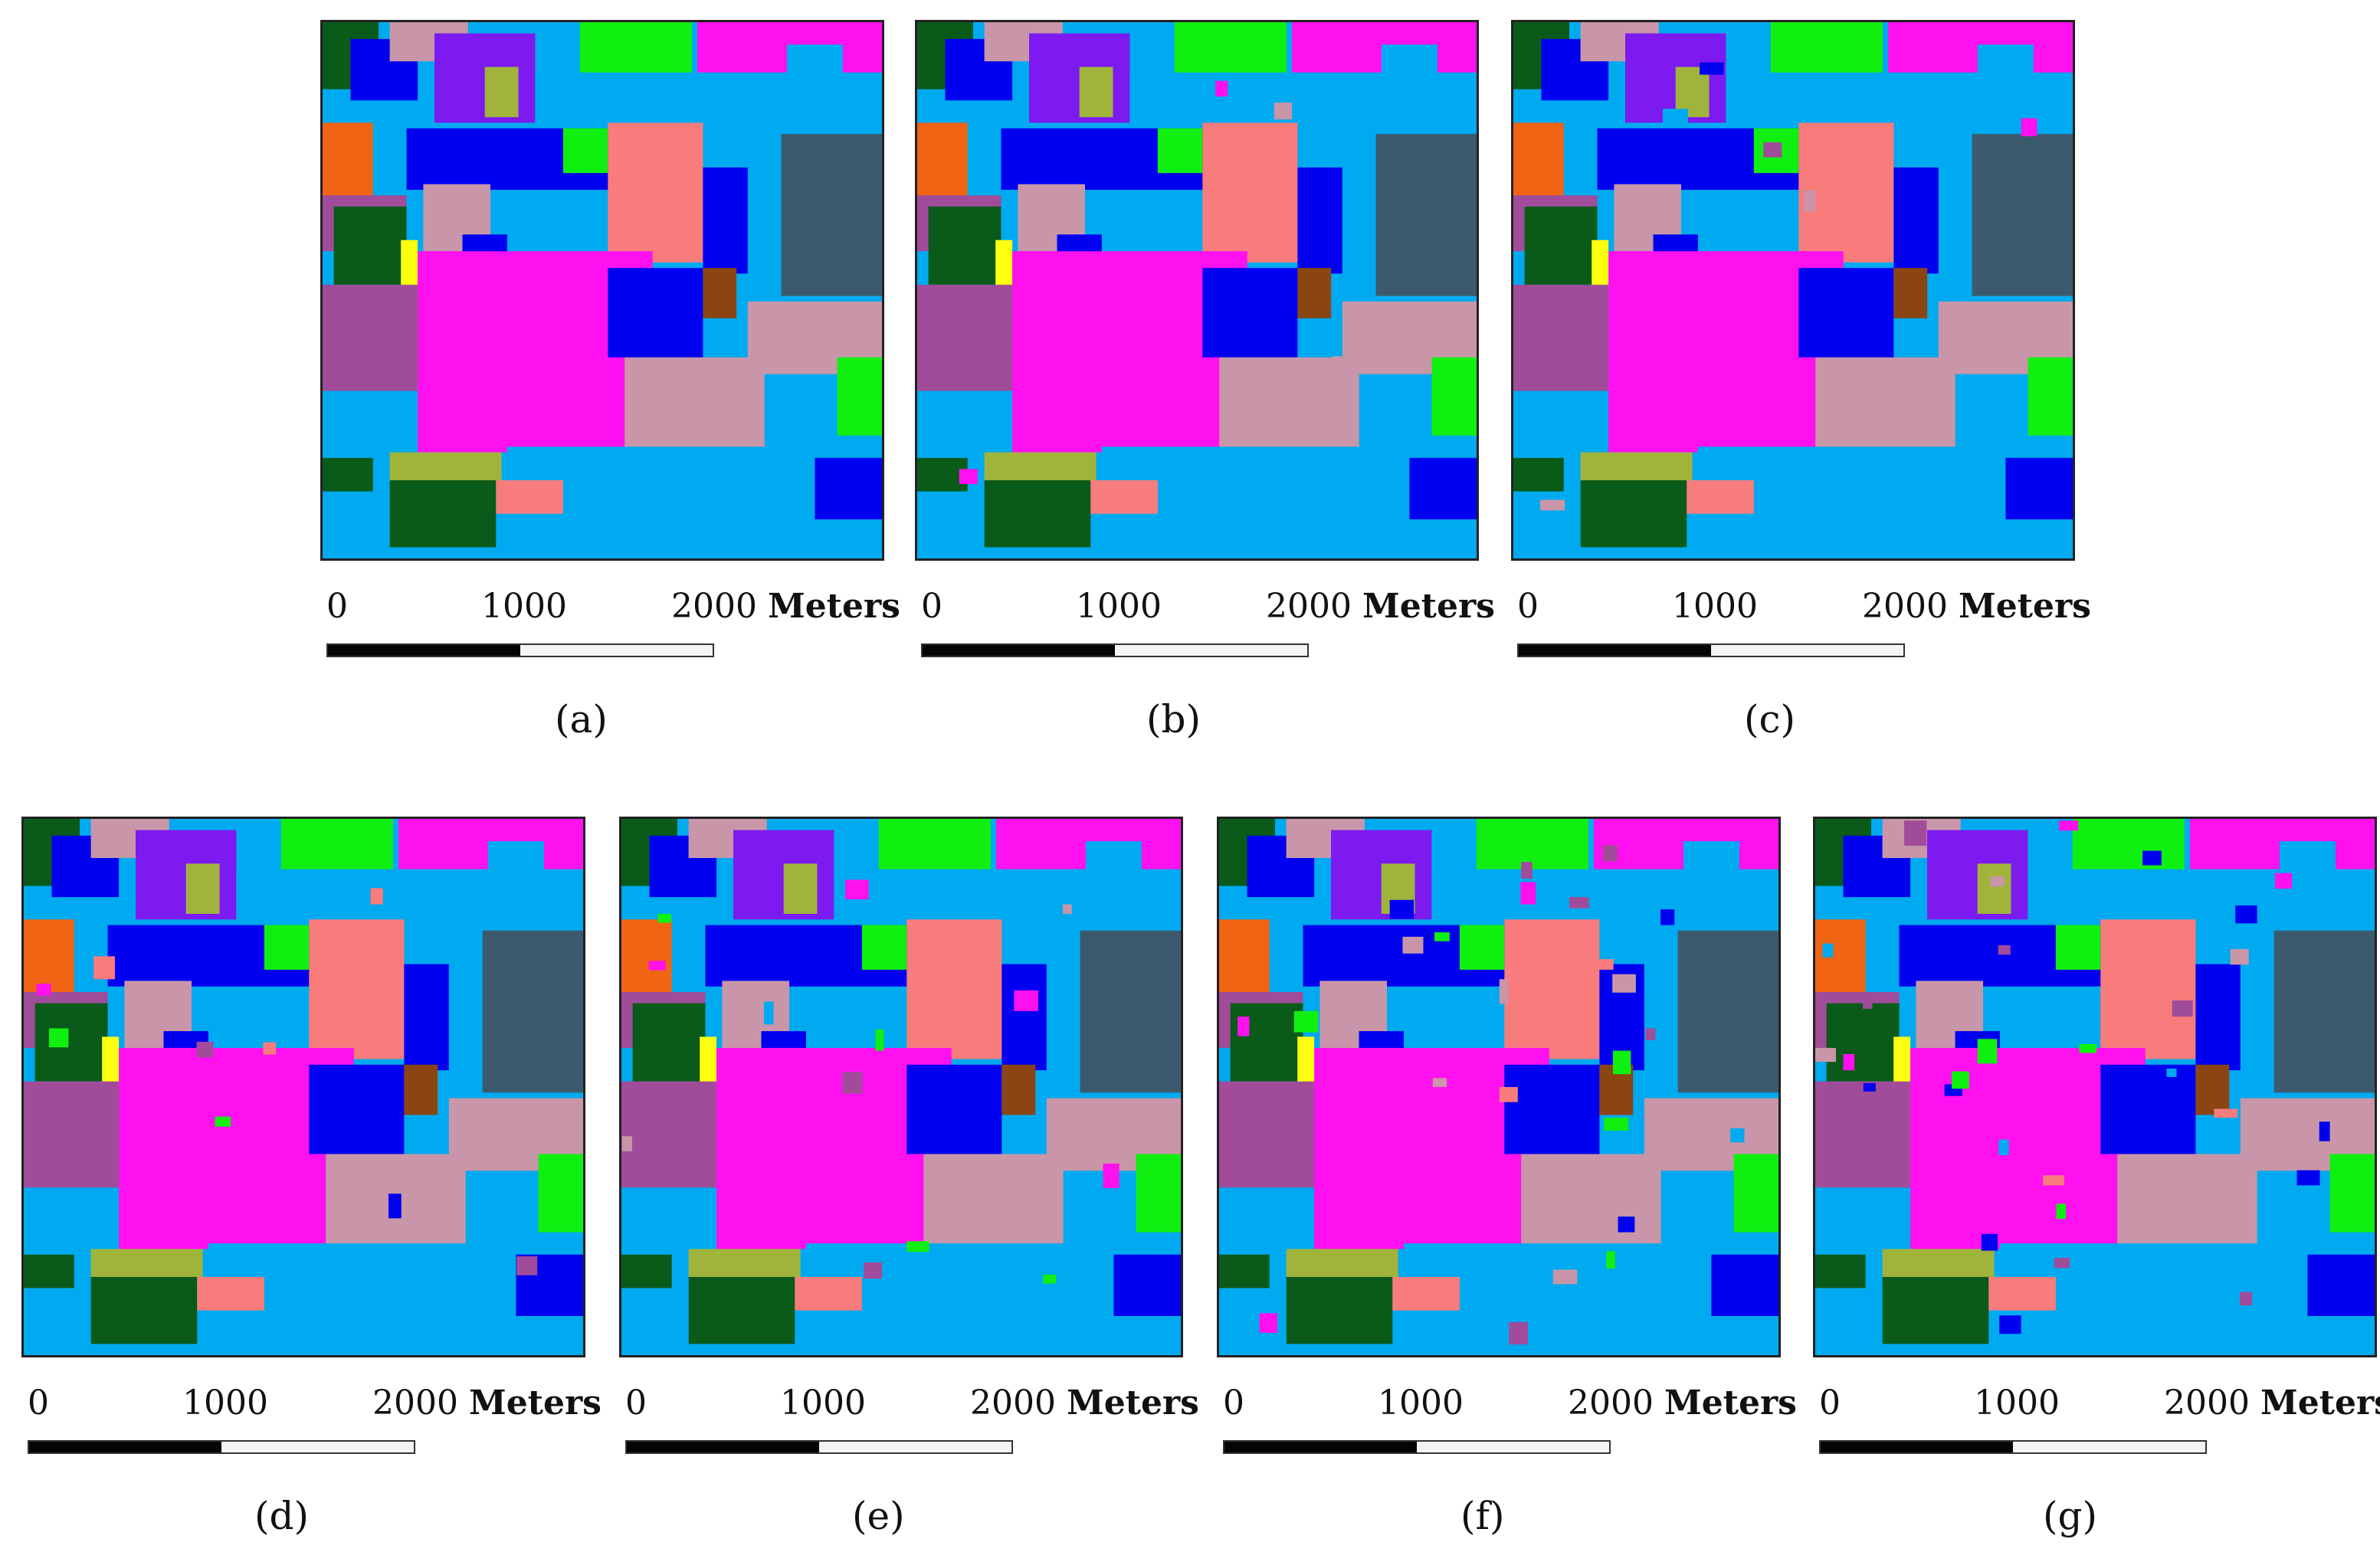 Image resolution: width=2380 pixels, height=1552 pixels. I want to click on panel-caption: (d), so click(282, 1516).